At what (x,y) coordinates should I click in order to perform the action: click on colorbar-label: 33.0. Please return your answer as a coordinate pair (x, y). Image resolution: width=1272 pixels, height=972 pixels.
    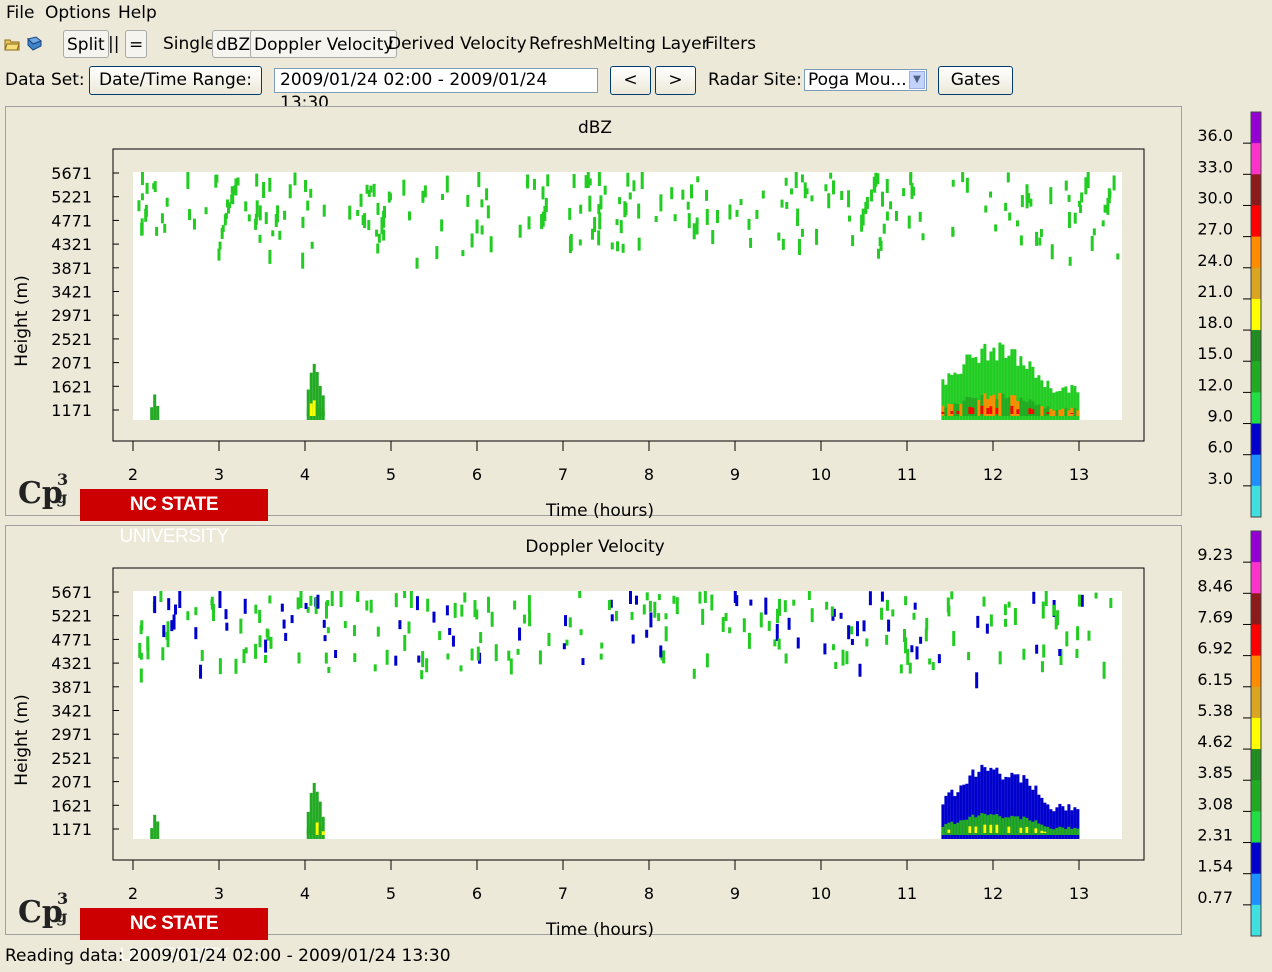
    Looking at the image, I should click on (1215, 166).